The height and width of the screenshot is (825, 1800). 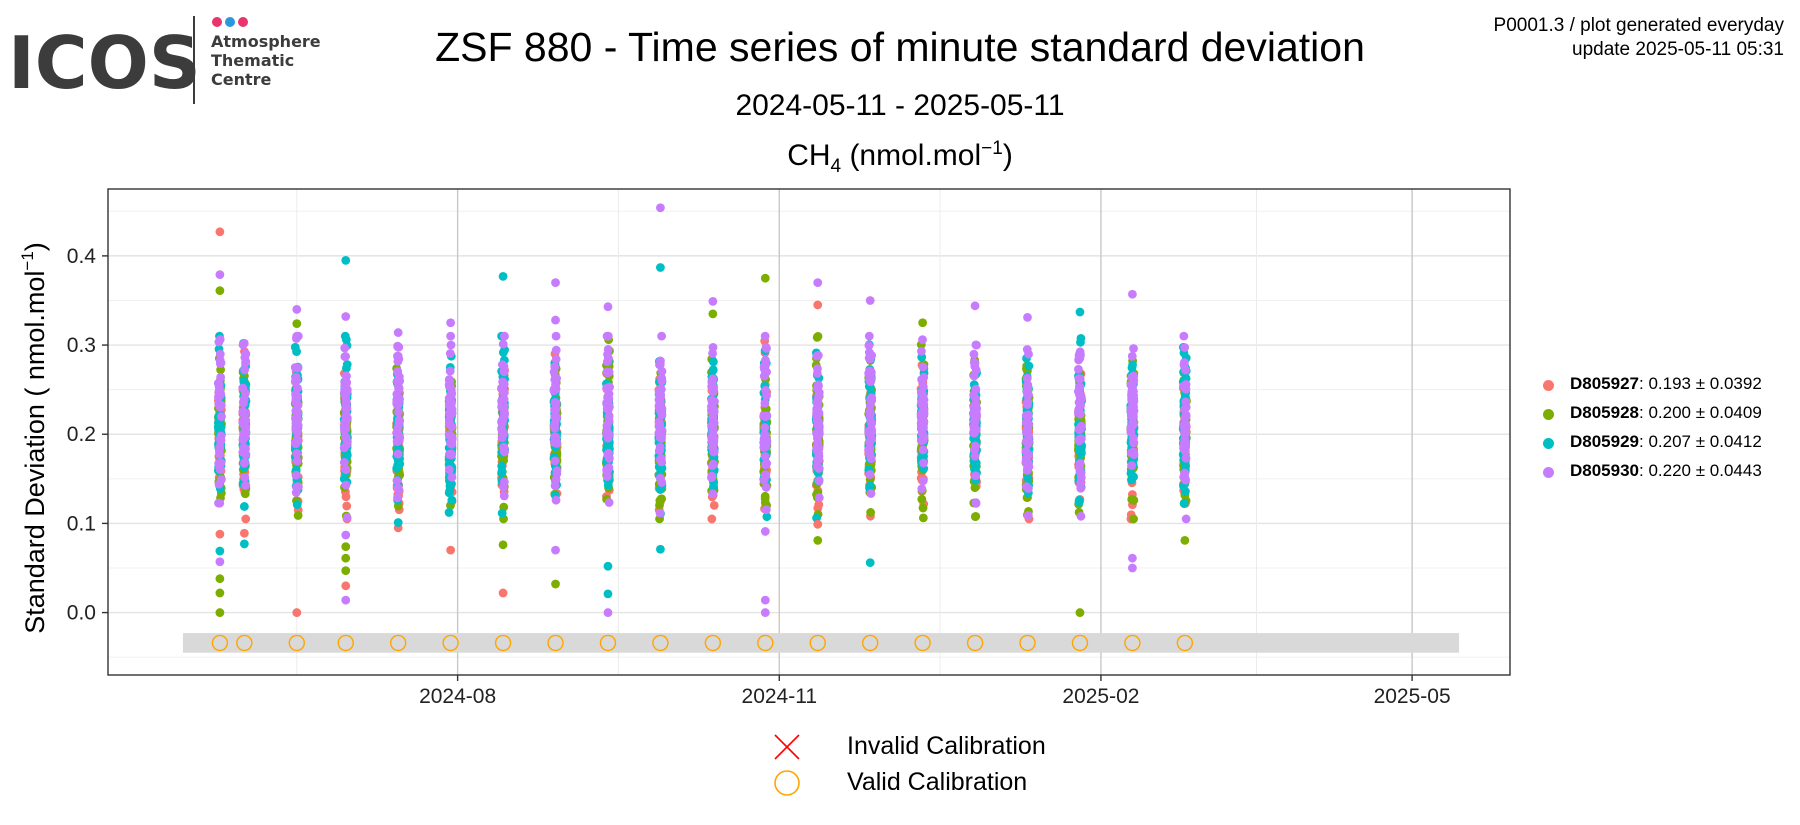 I want to click on logo-line-1: Atmosphere, so click(x=266, y=41).